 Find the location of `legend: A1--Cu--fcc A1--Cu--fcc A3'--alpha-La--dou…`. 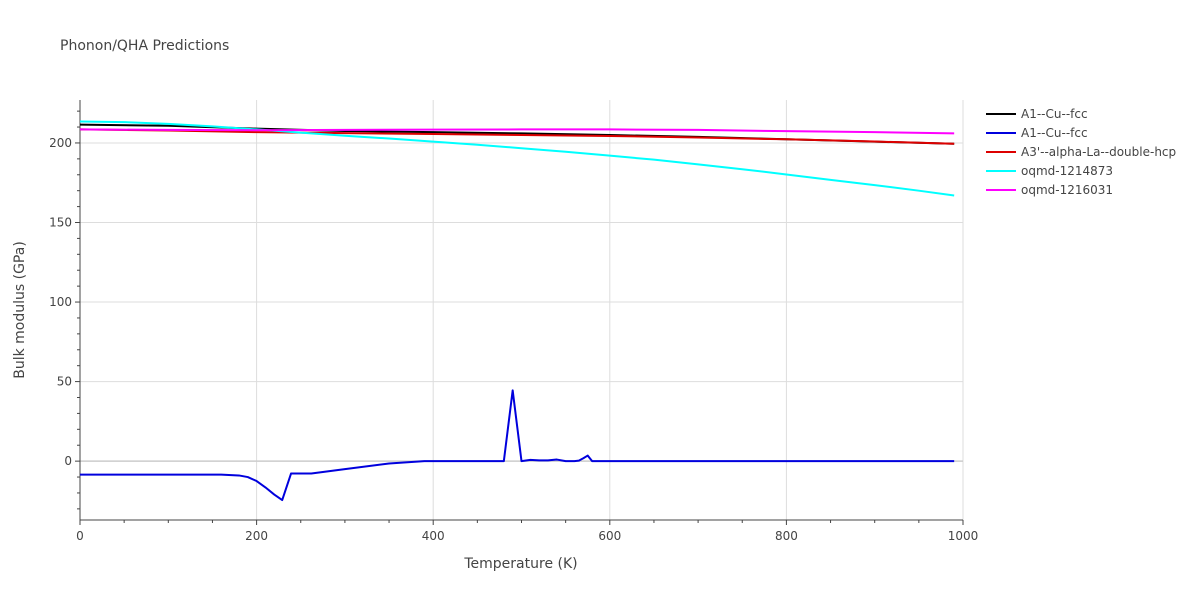

legend: A1--Cu--fcc A1--Cu--fcc A3'--alpha-La--dou… is located at coordinates (1081, 152).